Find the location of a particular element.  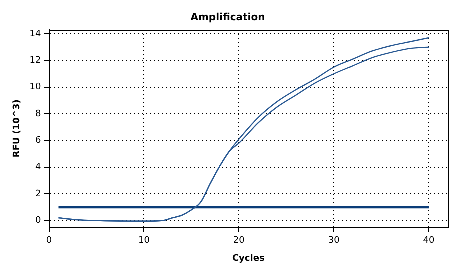

y-tick-label: 0 is located at coordinates (39, 221).